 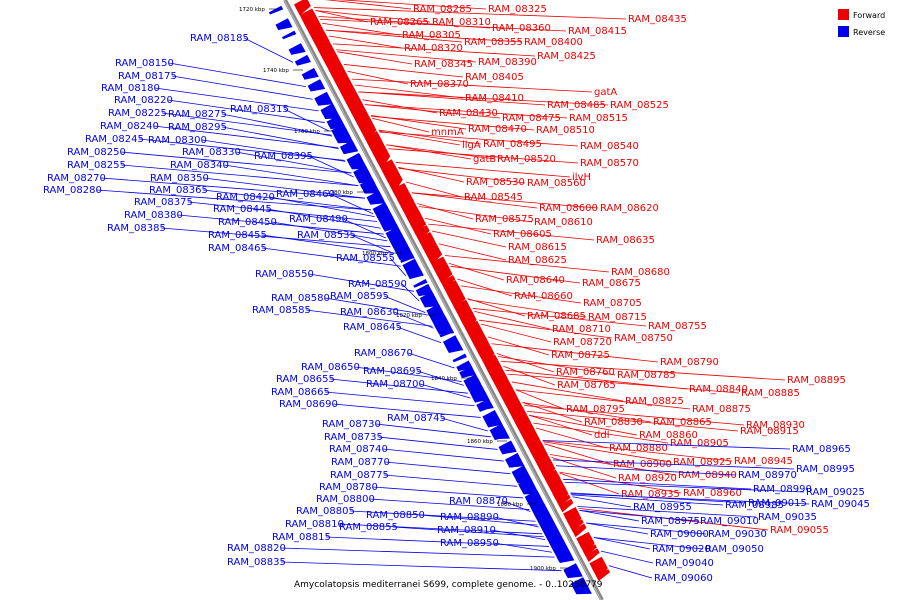 What do you see at coordinates (684, 563) in the screenshot?
I see `gene-label-reverse: RAM_09040` at bounding box center [684, 563].